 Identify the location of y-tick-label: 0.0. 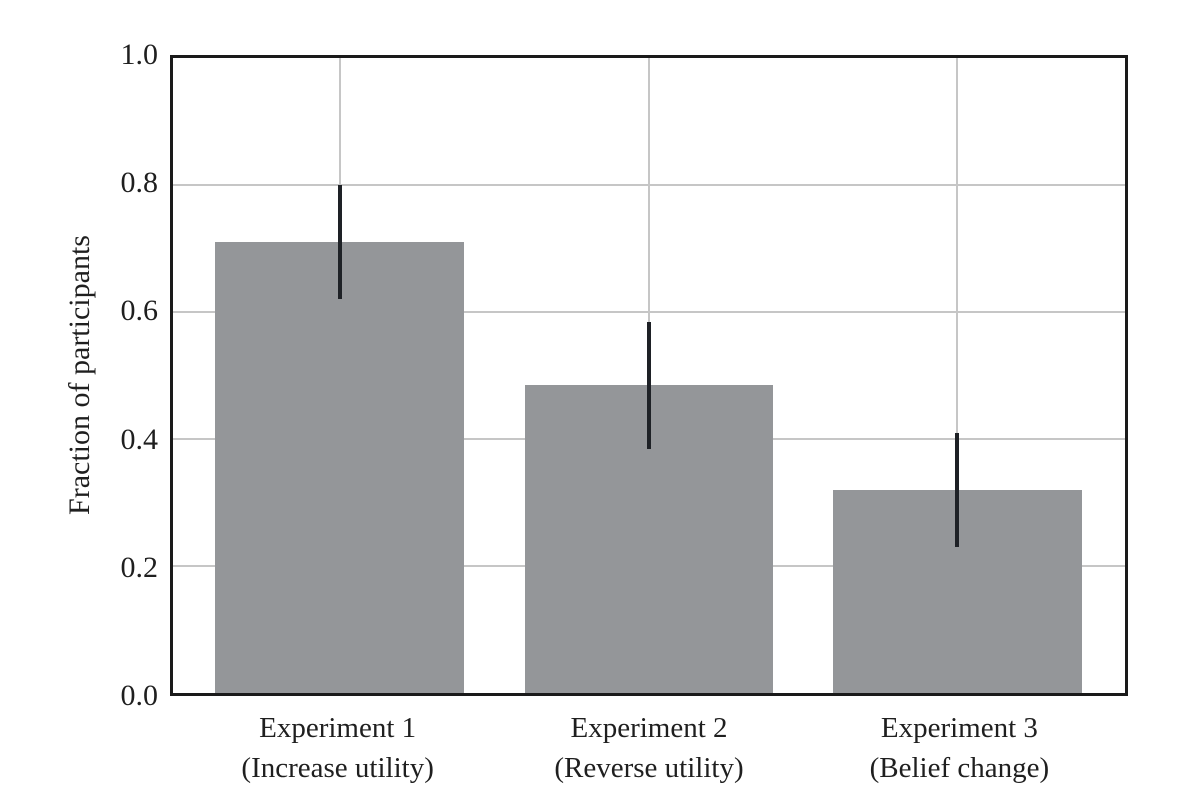
(139, 695).